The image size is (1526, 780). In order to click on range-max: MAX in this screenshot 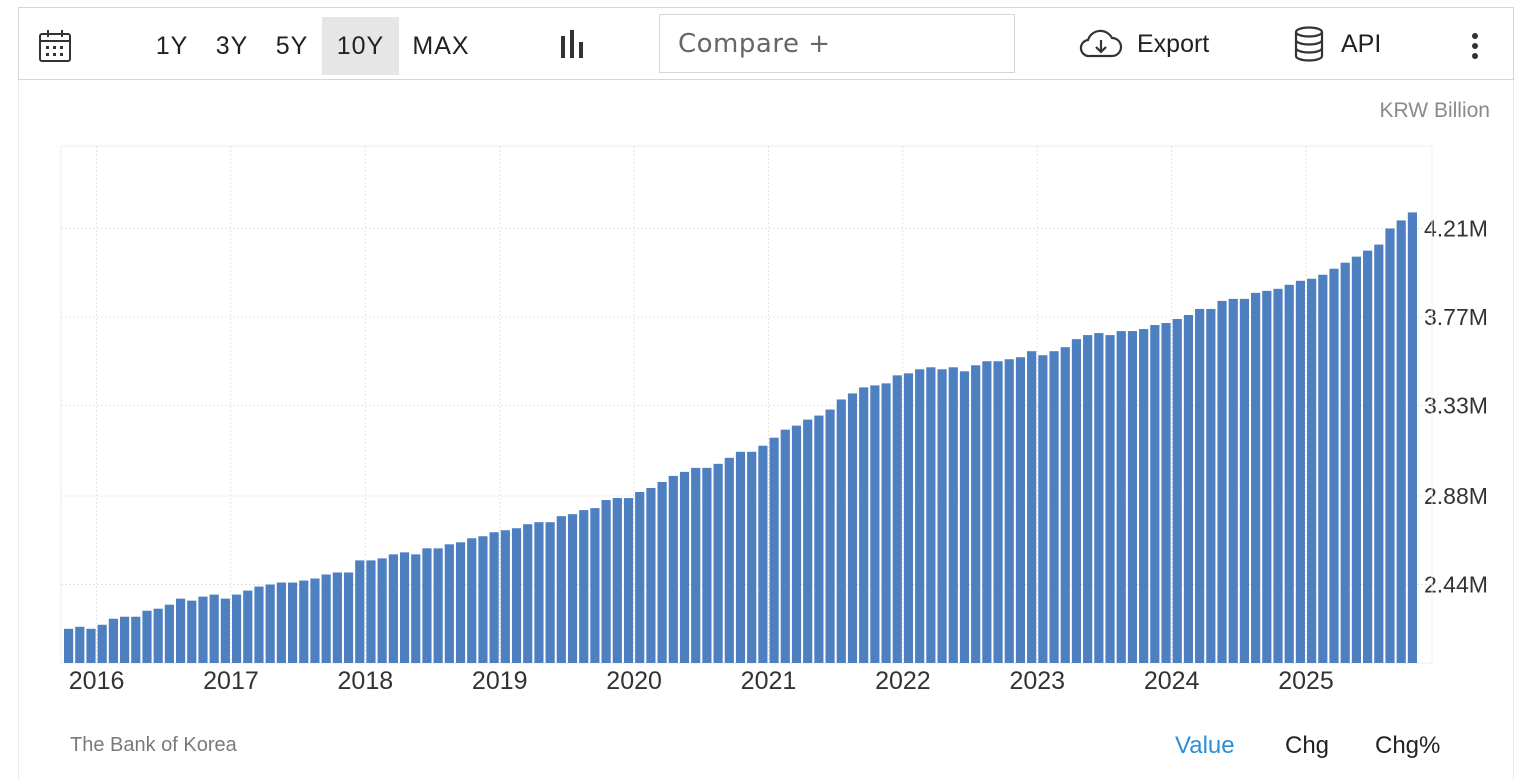, I will do `click(441, 45)`.